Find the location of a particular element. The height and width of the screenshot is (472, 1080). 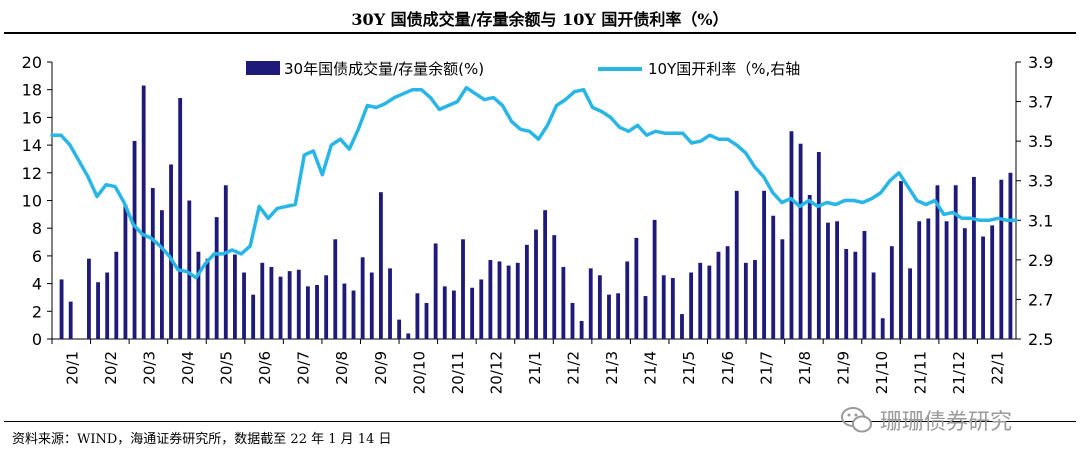

y-right-tick-label: 3.5 is located at coordinates (1040, 141).